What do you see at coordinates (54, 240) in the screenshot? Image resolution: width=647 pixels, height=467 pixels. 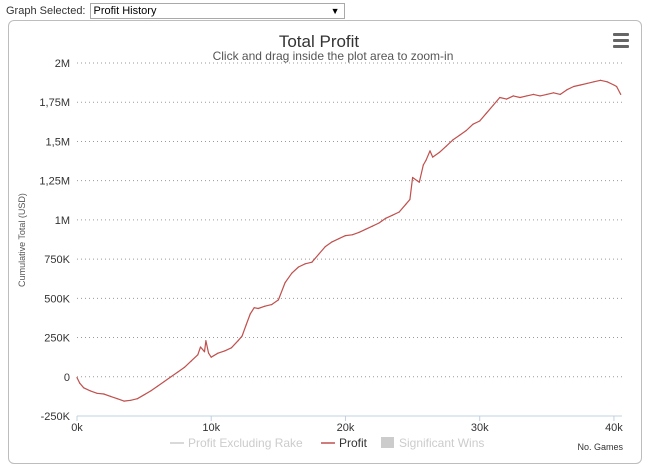 I see `y-axis-ticks: -250K 0 250K 500K 750K 1M 1,25M 1,5M 1,75M 2M` at bounding box center [54, 240].